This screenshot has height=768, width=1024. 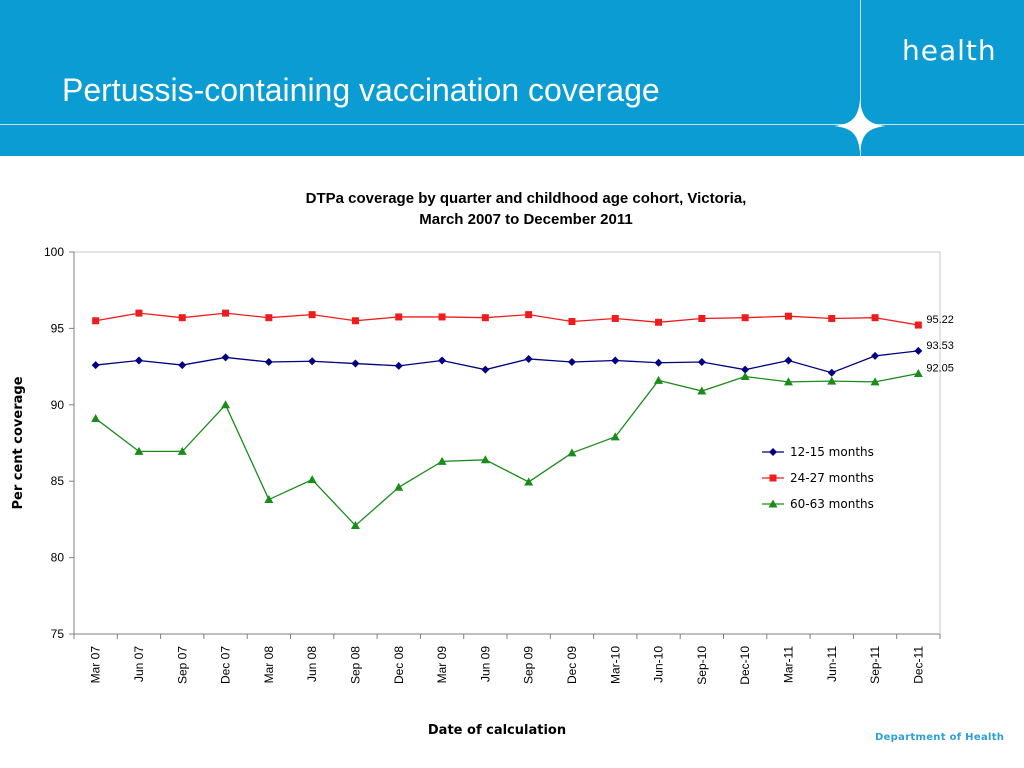 I want to click on x-tick-label: Sep 09, so click(x=529, y=665).